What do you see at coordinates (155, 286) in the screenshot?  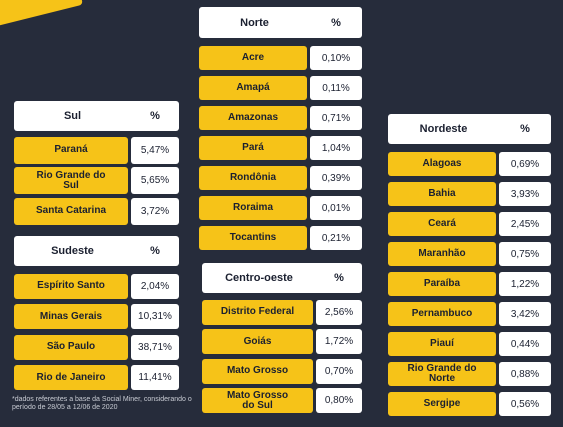 I see `state-percentage: 2,04%` at bounding box center [155, 286].